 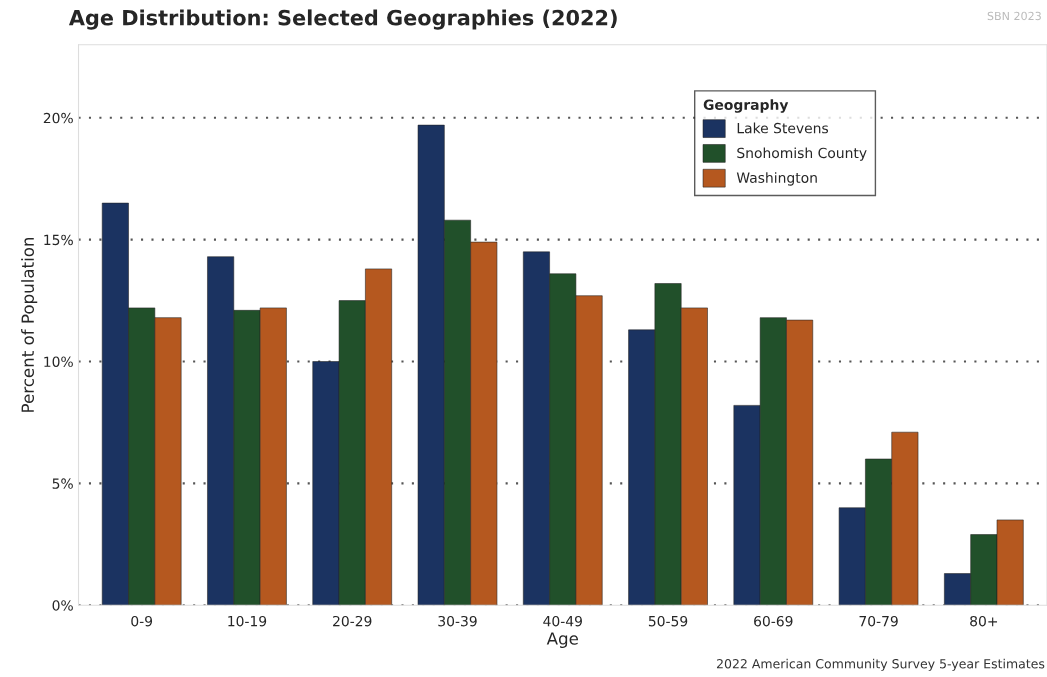 I want to click on y-axis-title: Percent of Population, so click(x=29, y=324).